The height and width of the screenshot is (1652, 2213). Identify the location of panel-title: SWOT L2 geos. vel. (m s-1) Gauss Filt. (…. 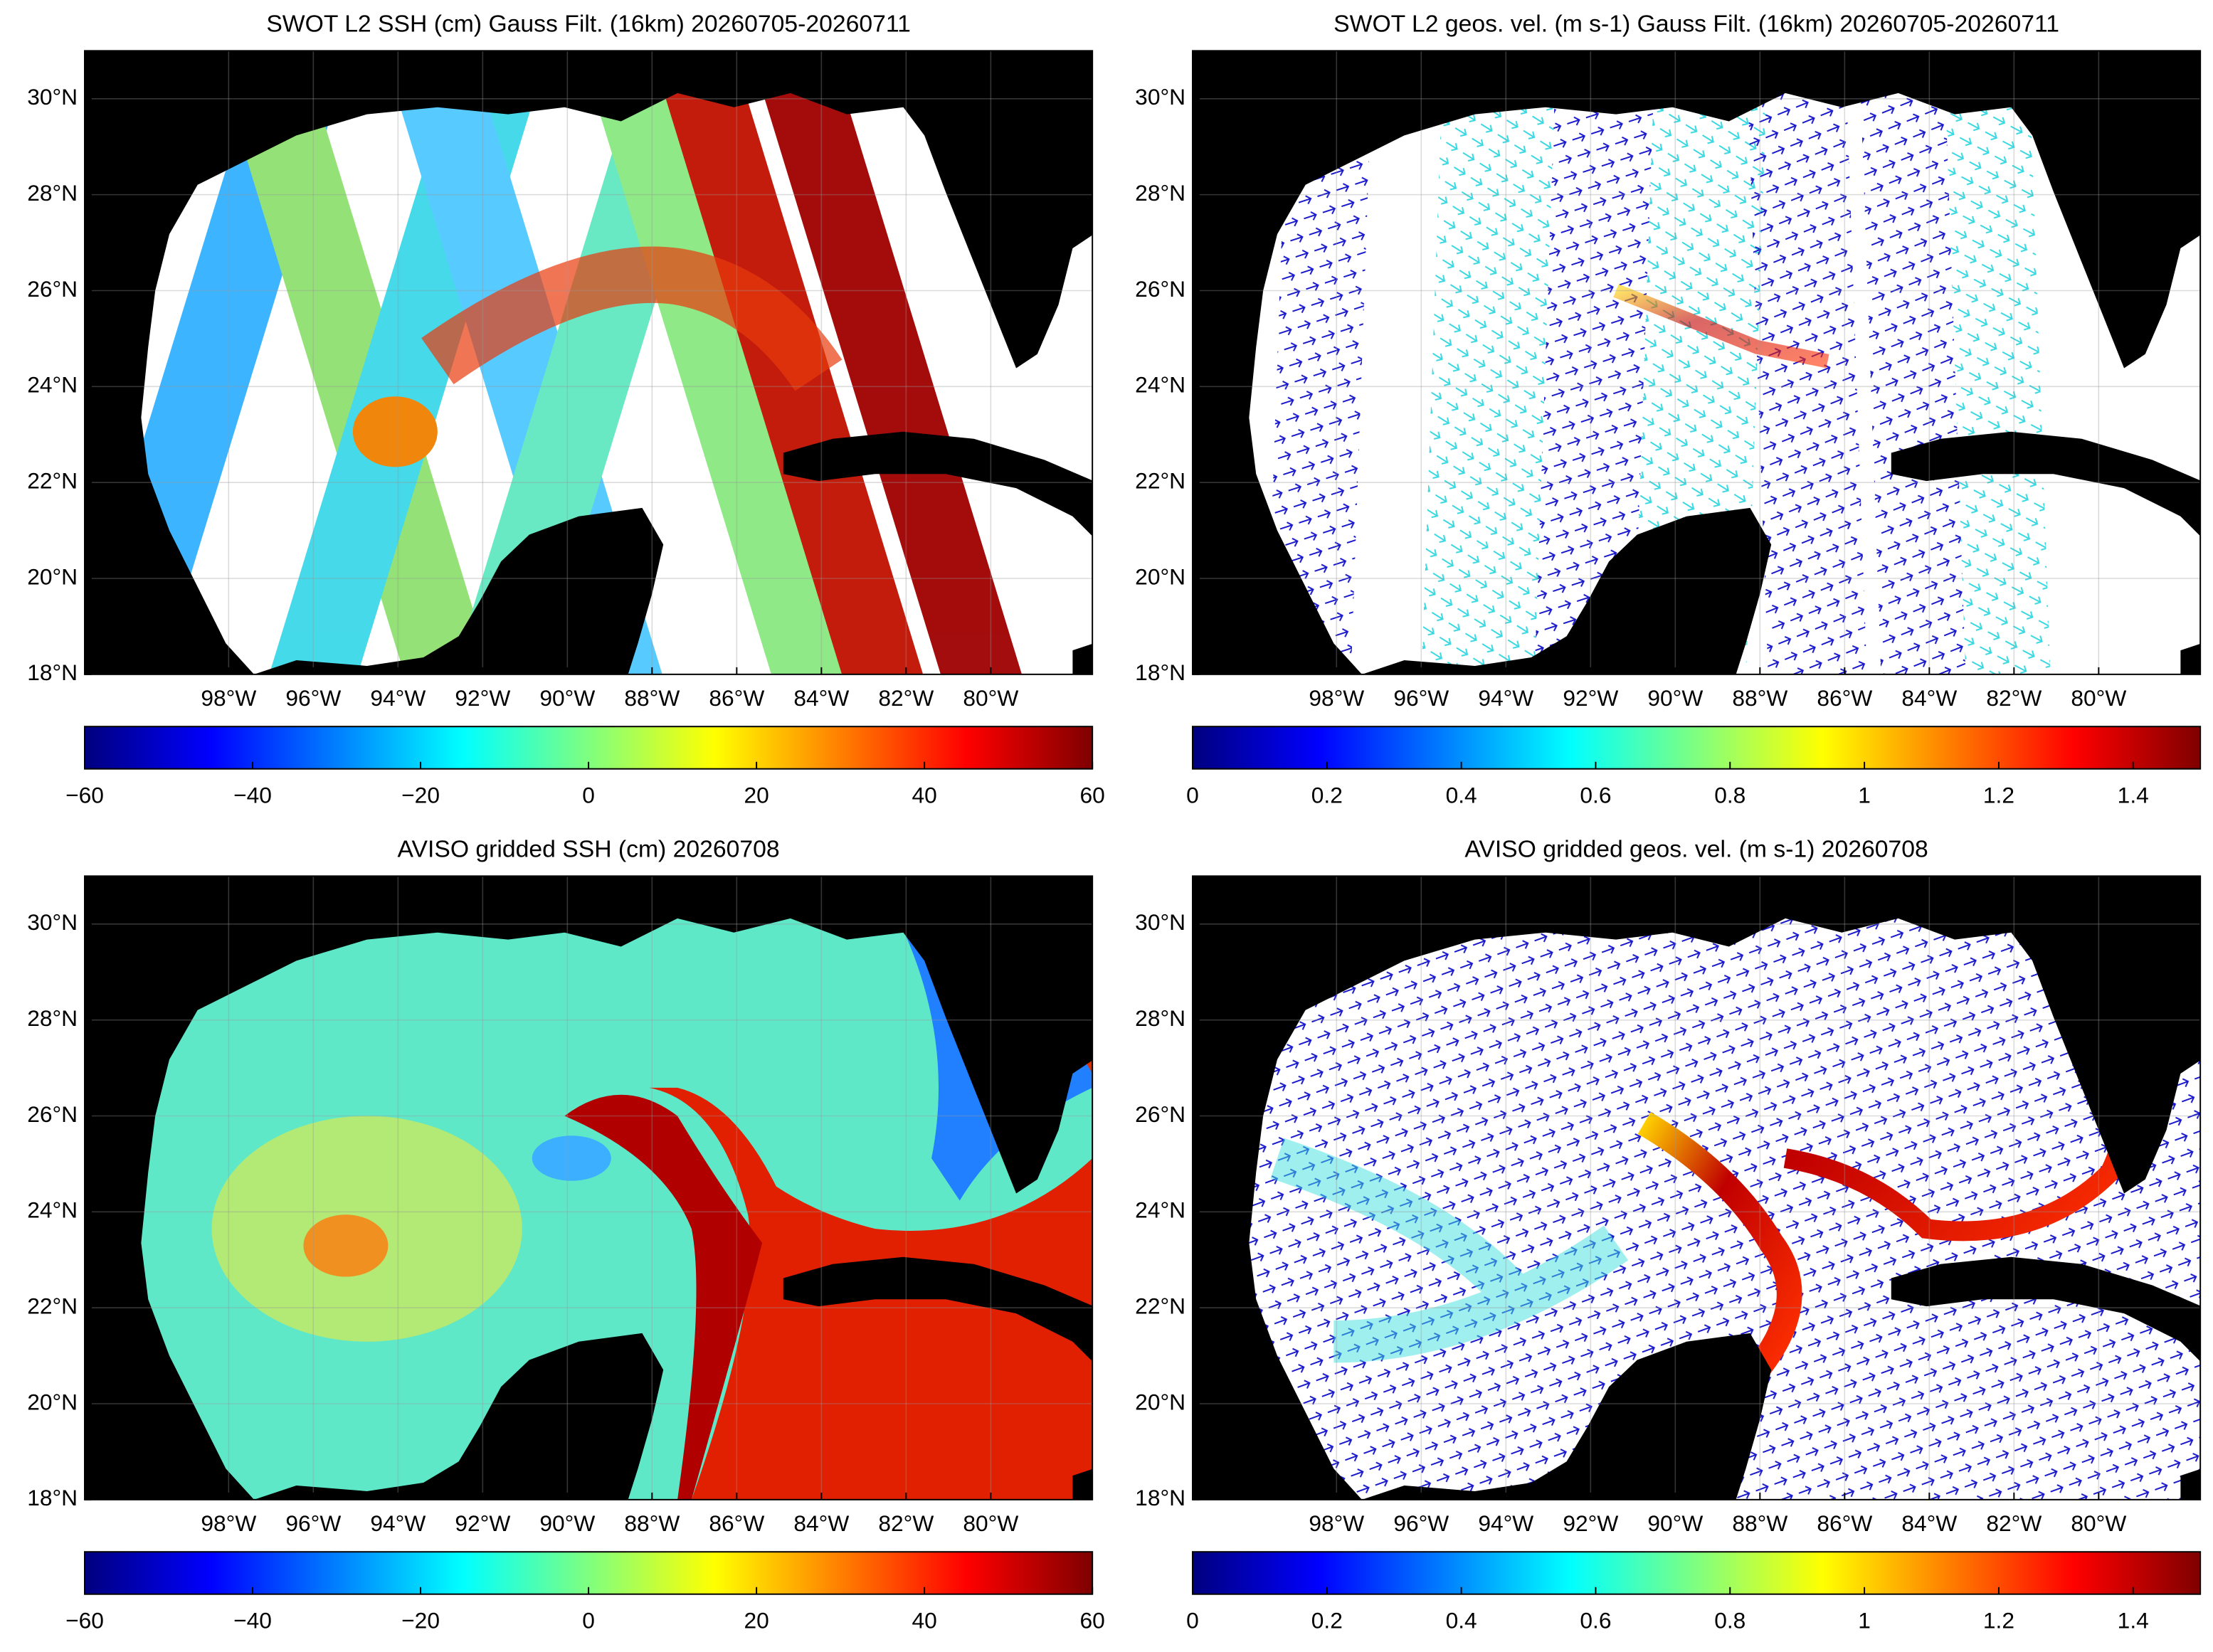
(1696, 24).